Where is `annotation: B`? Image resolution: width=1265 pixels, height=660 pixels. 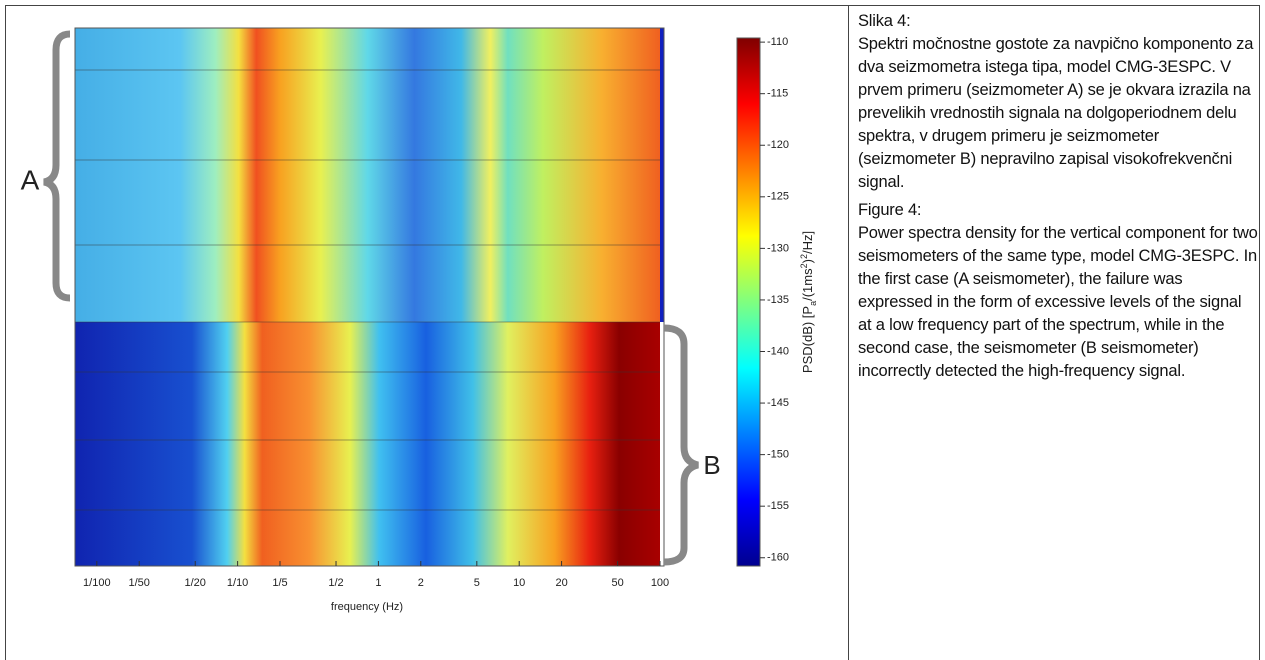
annotation: B is located at coordinates (711, 465).